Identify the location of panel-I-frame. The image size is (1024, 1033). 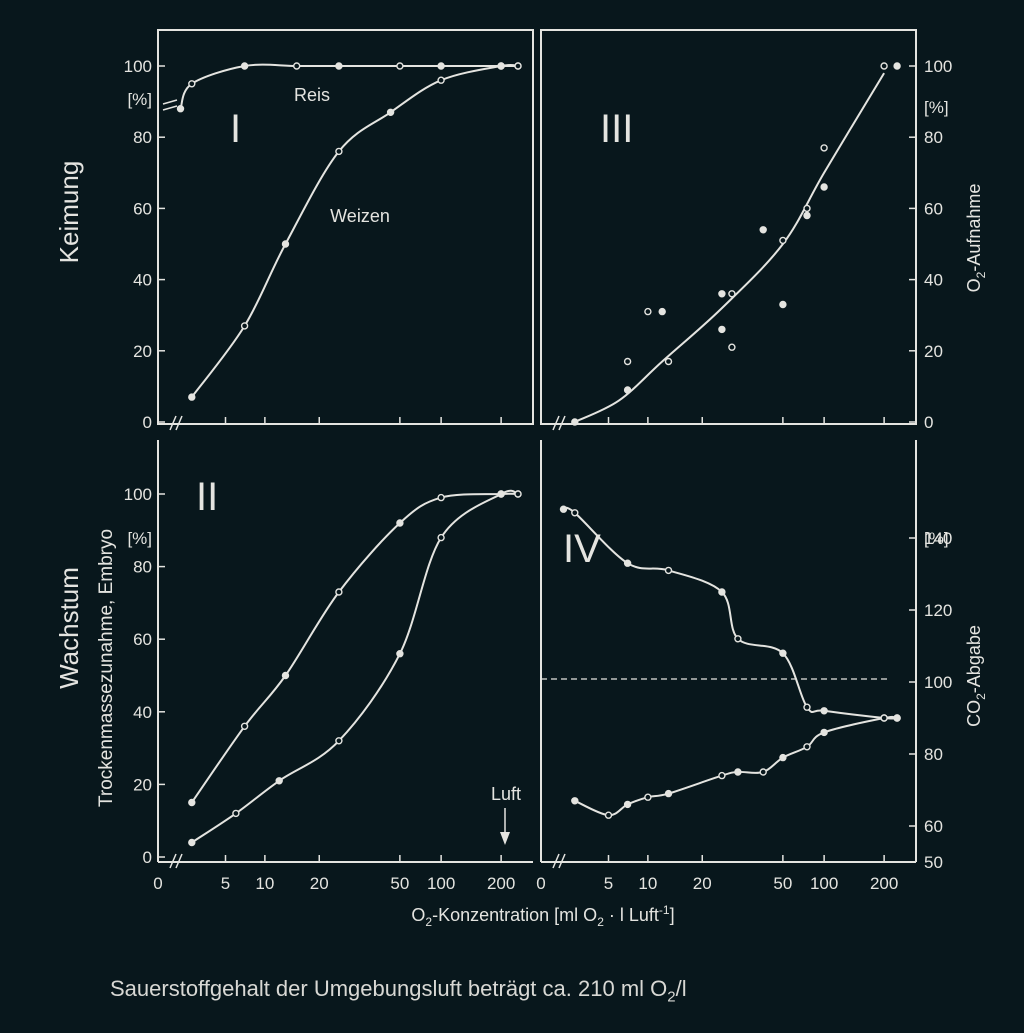
(345, 227).